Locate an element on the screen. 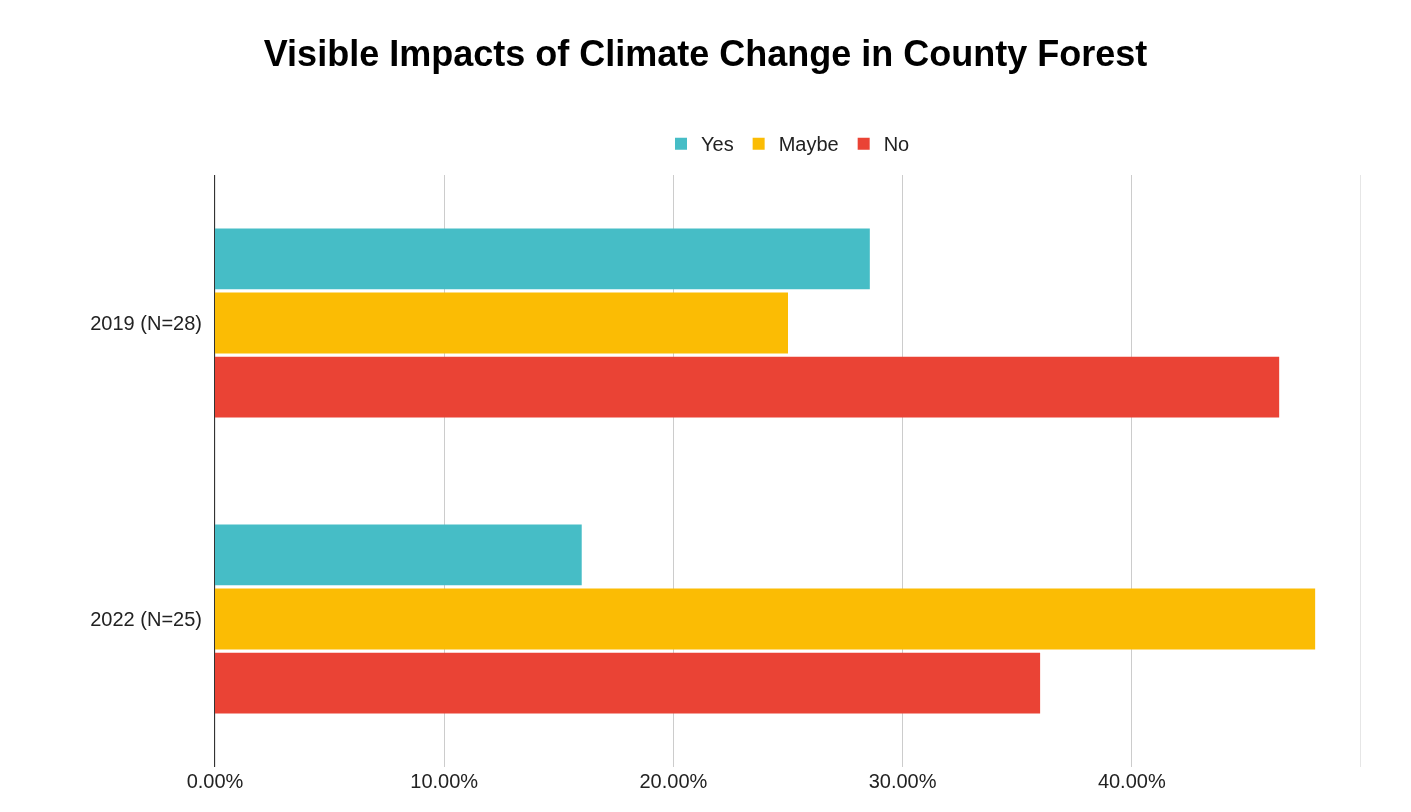  x-tick-label: 20.00% is located at coordinates (673, 781).